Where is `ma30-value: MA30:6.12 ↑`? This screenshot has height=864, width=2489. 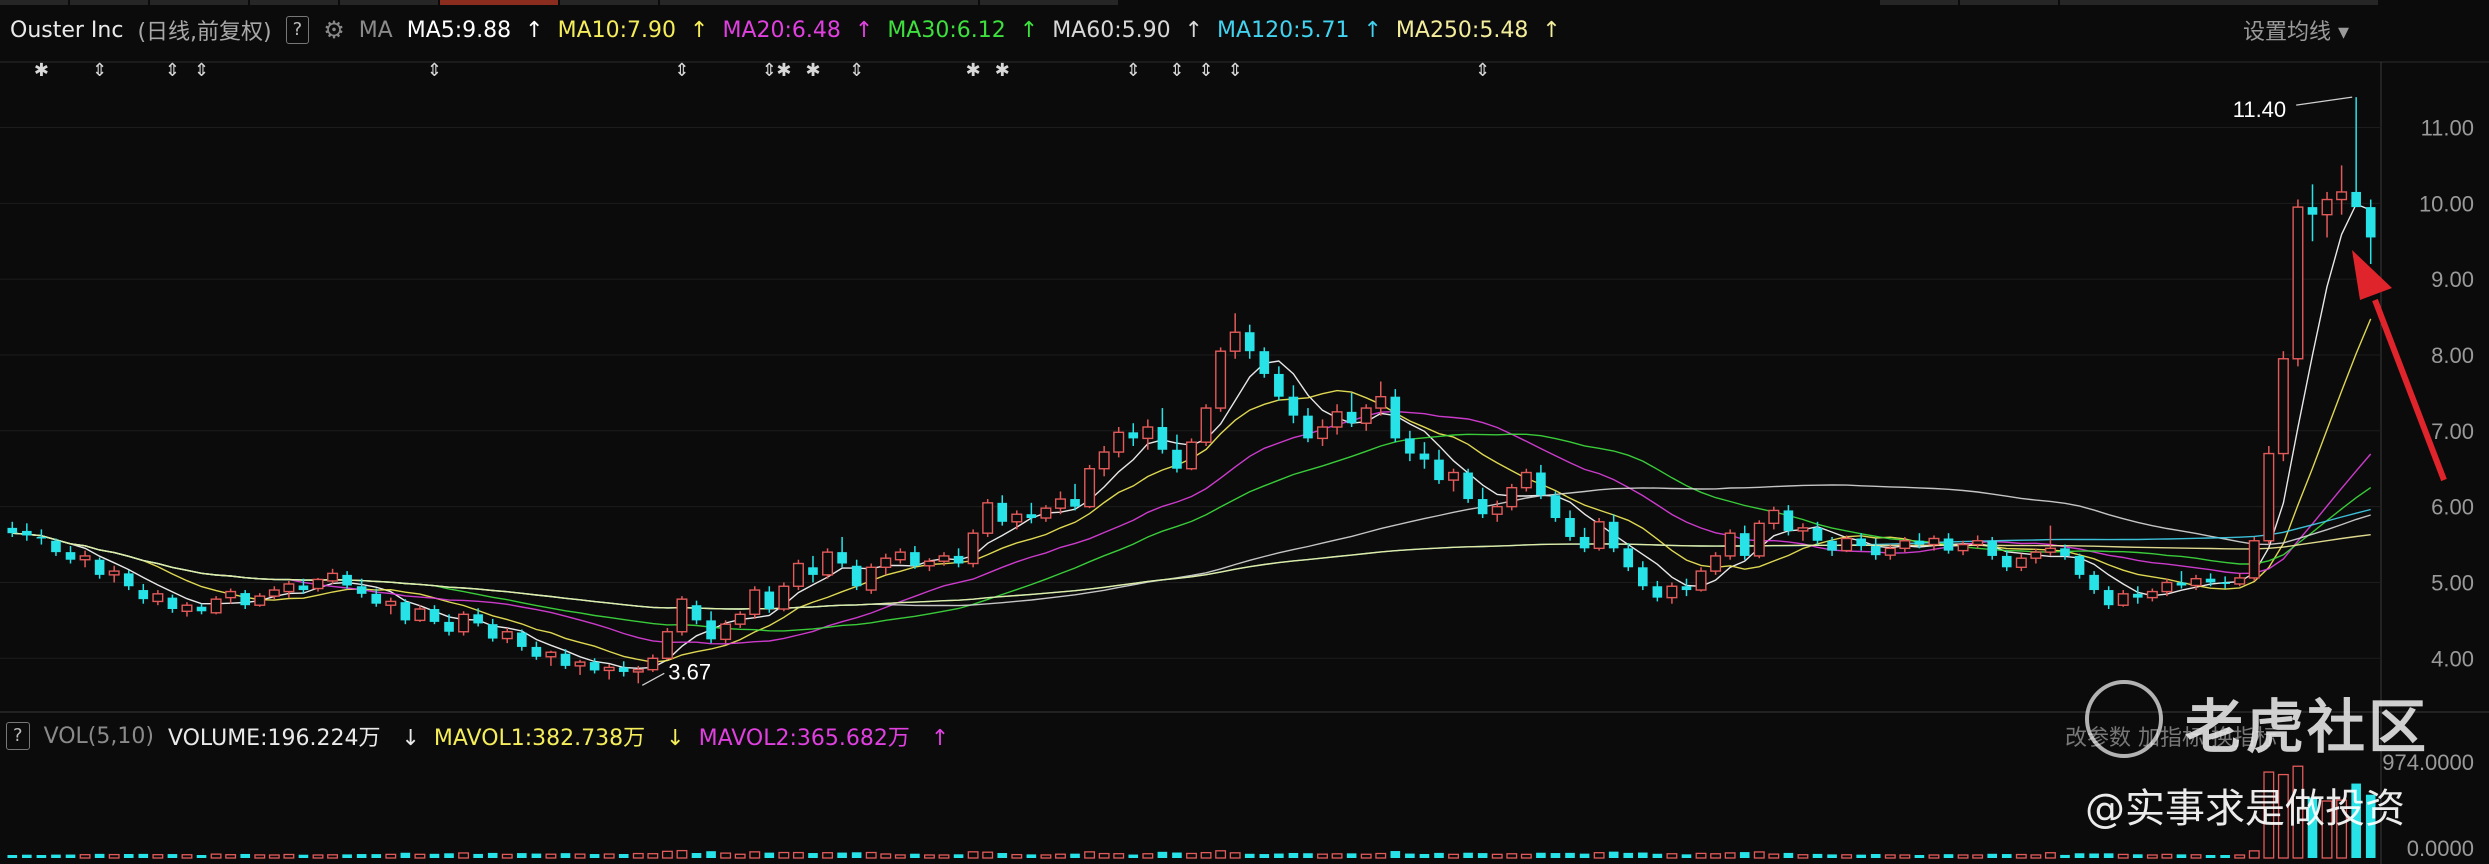 ma30-value: MA30:6.12 ↑ is located at coordinates (963, 30).